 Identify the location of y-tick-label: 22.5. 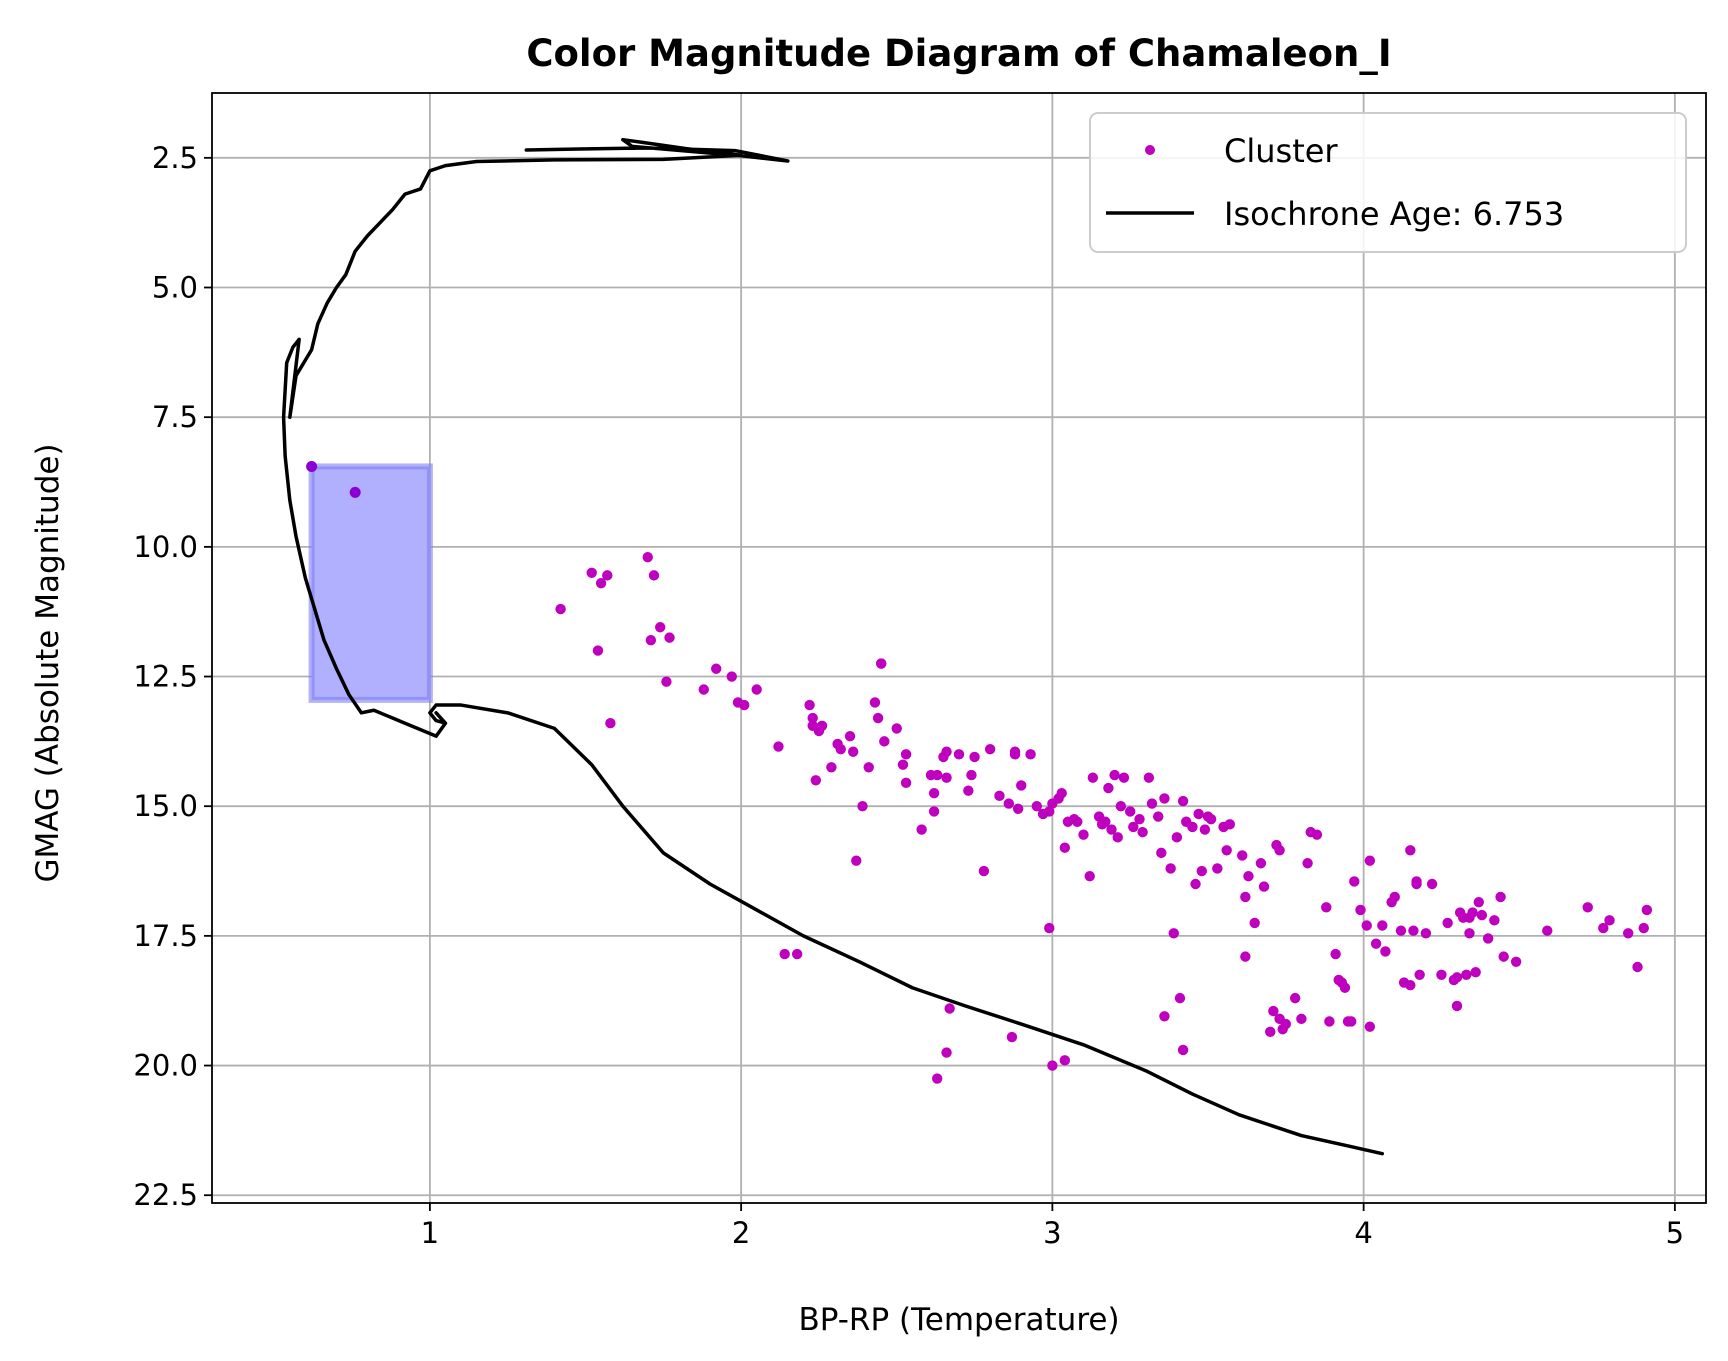
(165, 1195).